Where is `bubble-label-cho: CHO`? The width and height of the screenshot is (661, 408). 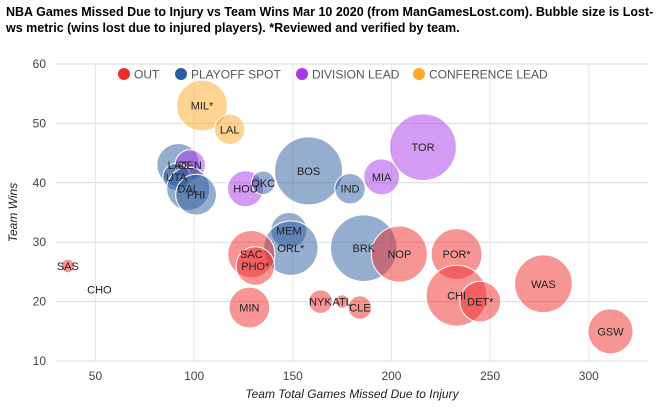
bubble-label-cho: CHO is located at coordinates (99, 291).